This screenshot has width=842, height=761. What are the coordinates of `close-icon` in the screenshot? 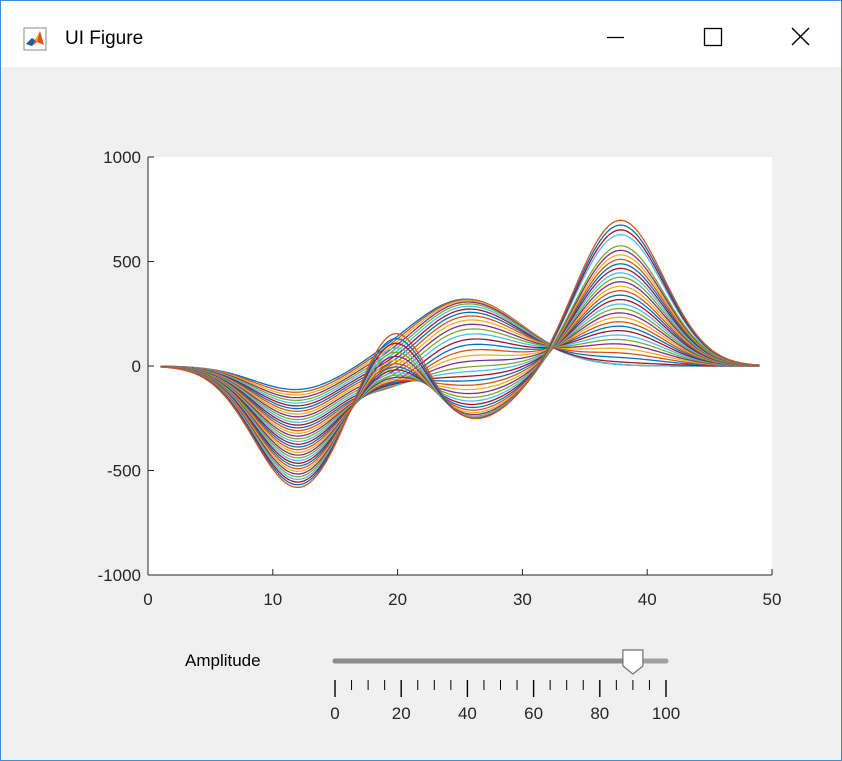 It's located at (800, 36).